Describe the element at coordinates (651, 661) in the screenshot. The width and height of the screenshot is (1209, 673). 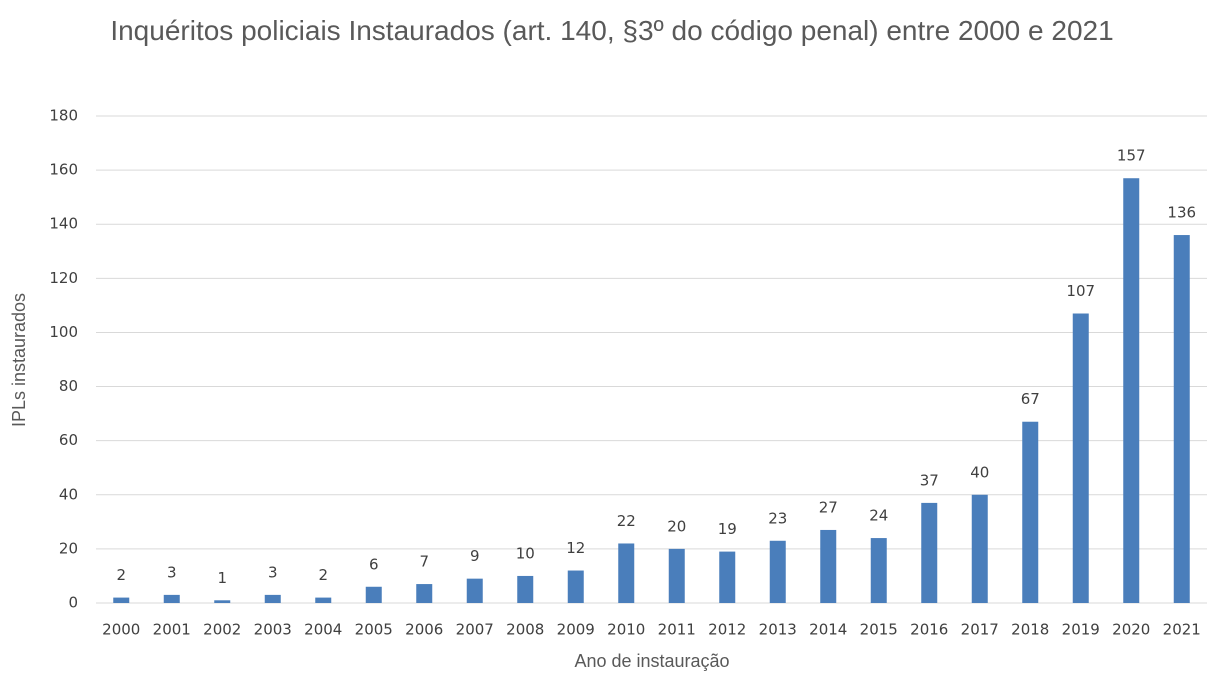
I see `x-axis-title: Ano de instauração` at that location.